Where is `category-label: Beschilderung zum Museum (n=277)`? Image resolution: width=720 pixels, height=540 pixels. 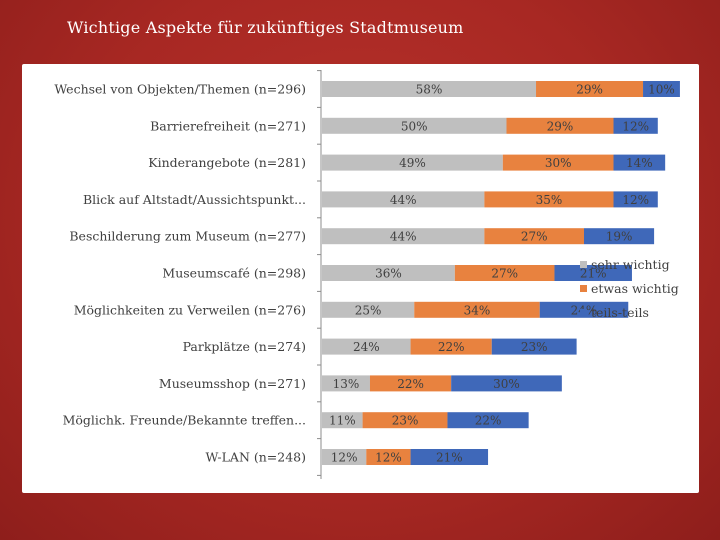 category-label: Beschilderung zum Museum (n=277) is located at coordinates (187, 236).